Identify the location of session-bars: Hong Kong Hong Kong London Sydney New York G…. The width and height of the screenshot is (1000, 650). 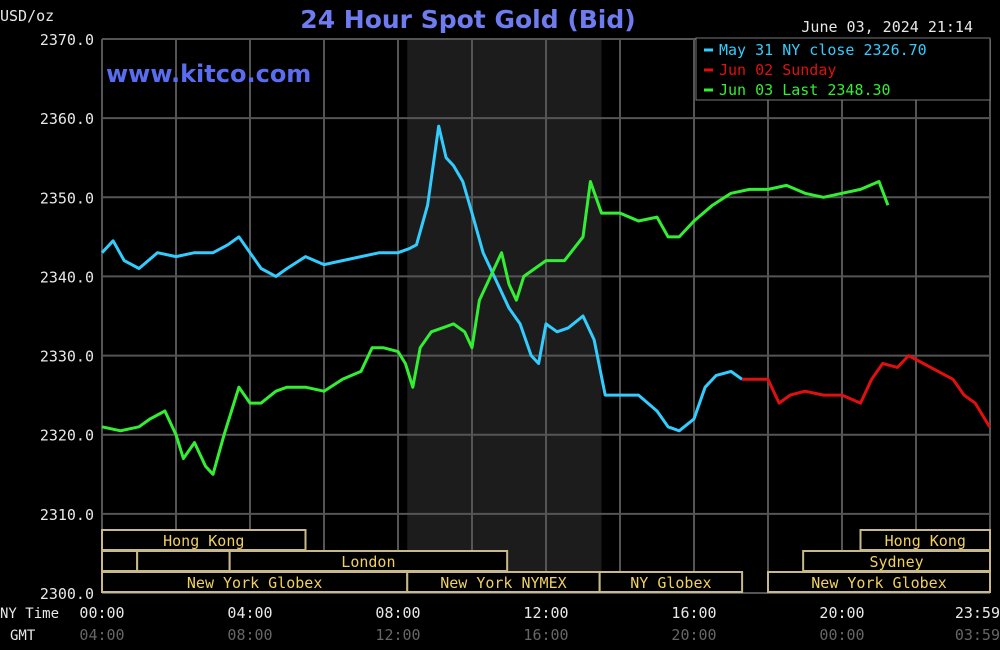
(546, 561).